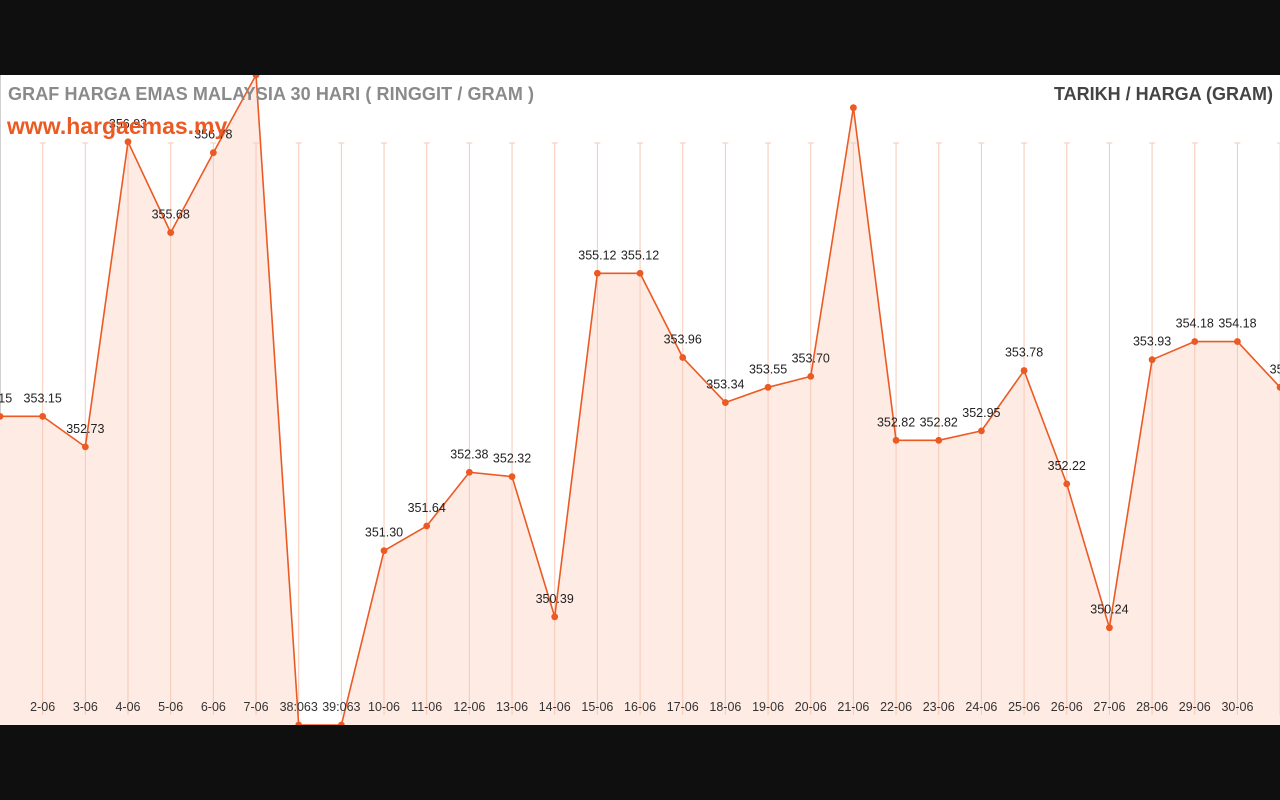 The height and width of the screenshot is (800, 1280). I want to click on x-tick-label: 38:063, so click(299, 707).